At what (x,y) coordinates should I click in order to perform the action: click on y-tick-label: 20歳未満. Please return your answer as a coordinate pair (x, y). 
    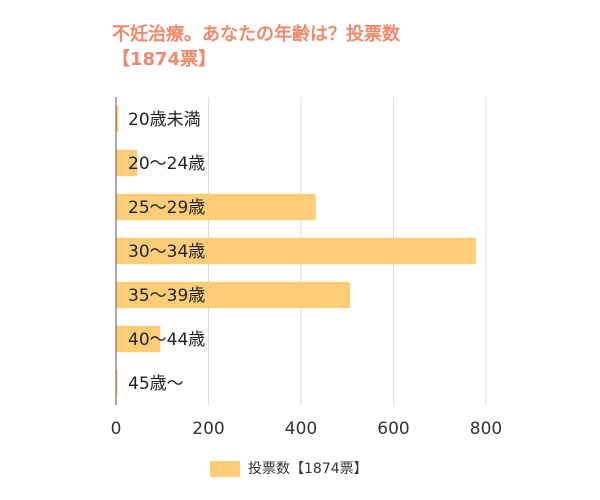
    Looking at the image, I should click on (164, 120).